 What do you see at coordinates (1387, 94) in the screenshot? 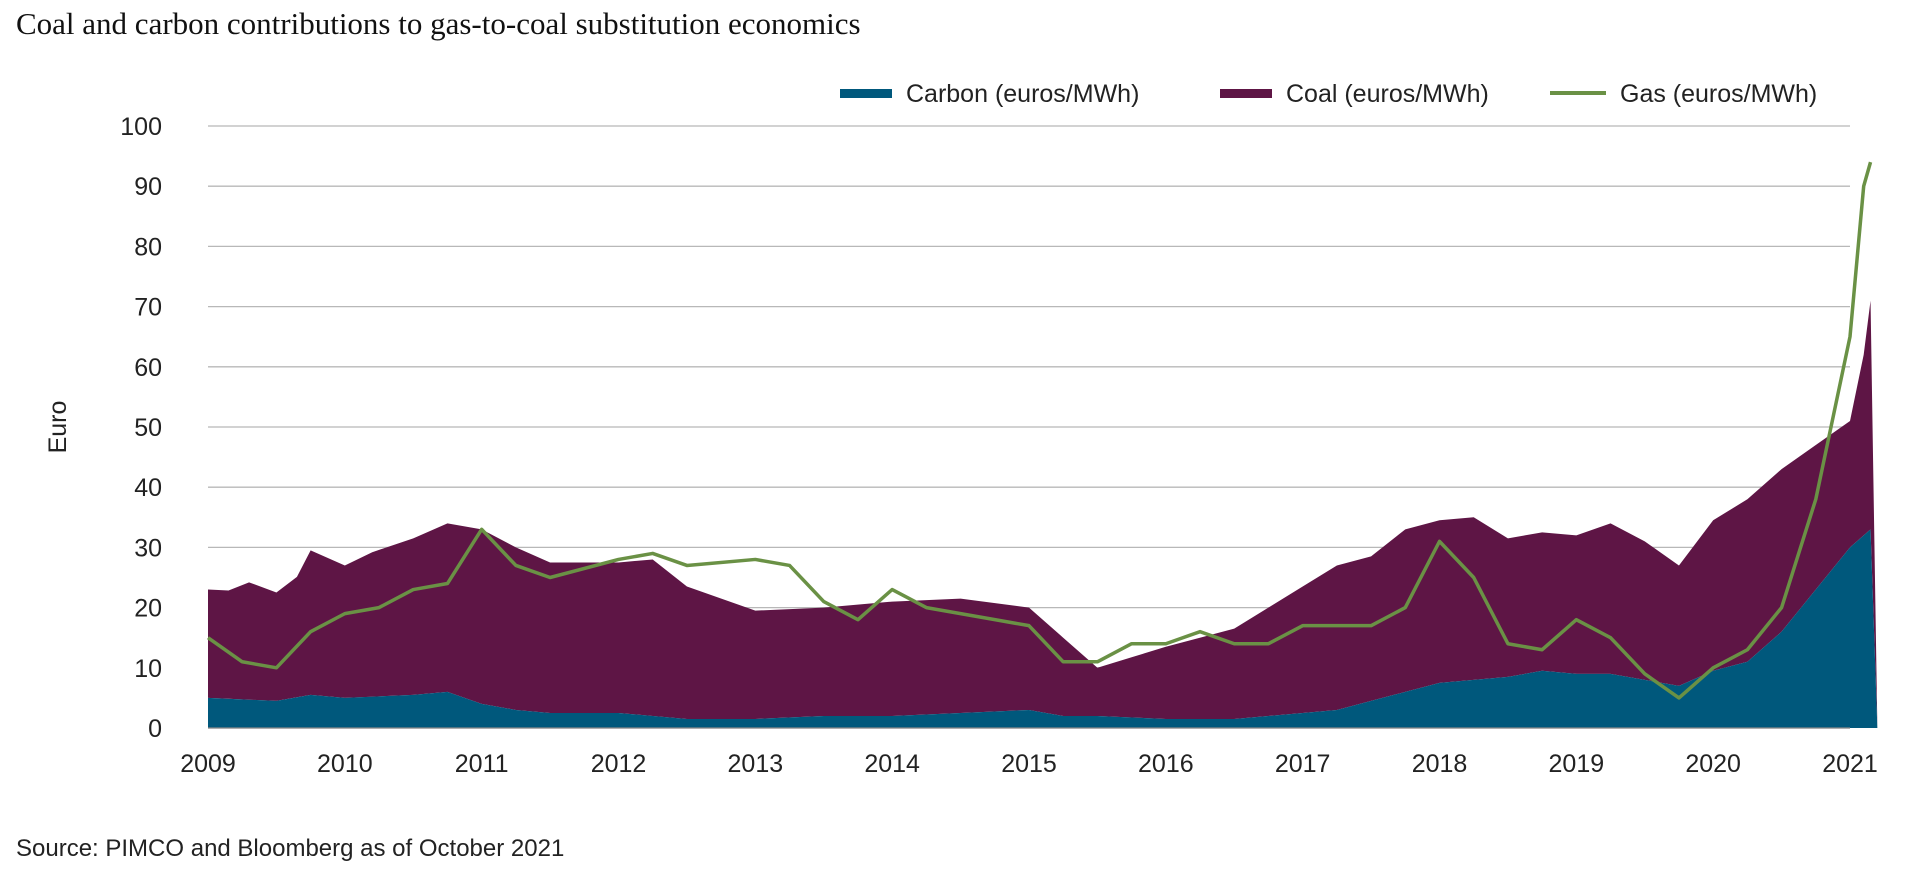
I see `legend-label-coal: Coal (euros/MWh)` at bounding box center [1387, 94].